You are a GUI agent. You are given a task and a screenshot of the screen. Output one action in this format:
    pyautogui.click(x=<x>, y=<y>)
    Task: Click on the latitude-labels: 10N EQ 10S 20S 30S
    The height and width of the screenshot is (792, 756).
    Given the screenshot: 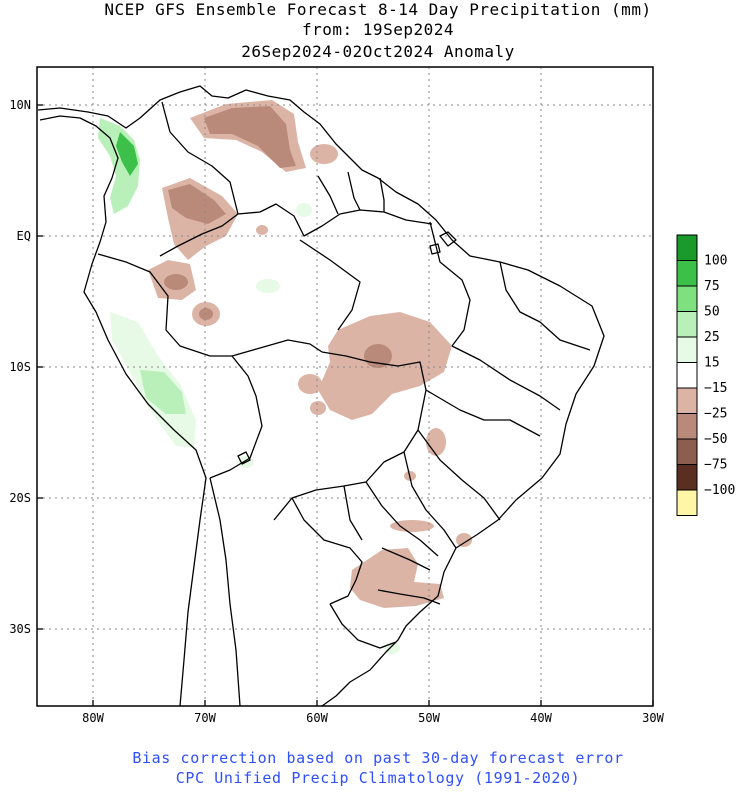 What is the action you would take?
    pyautogui.click(x=20, y=367)
    